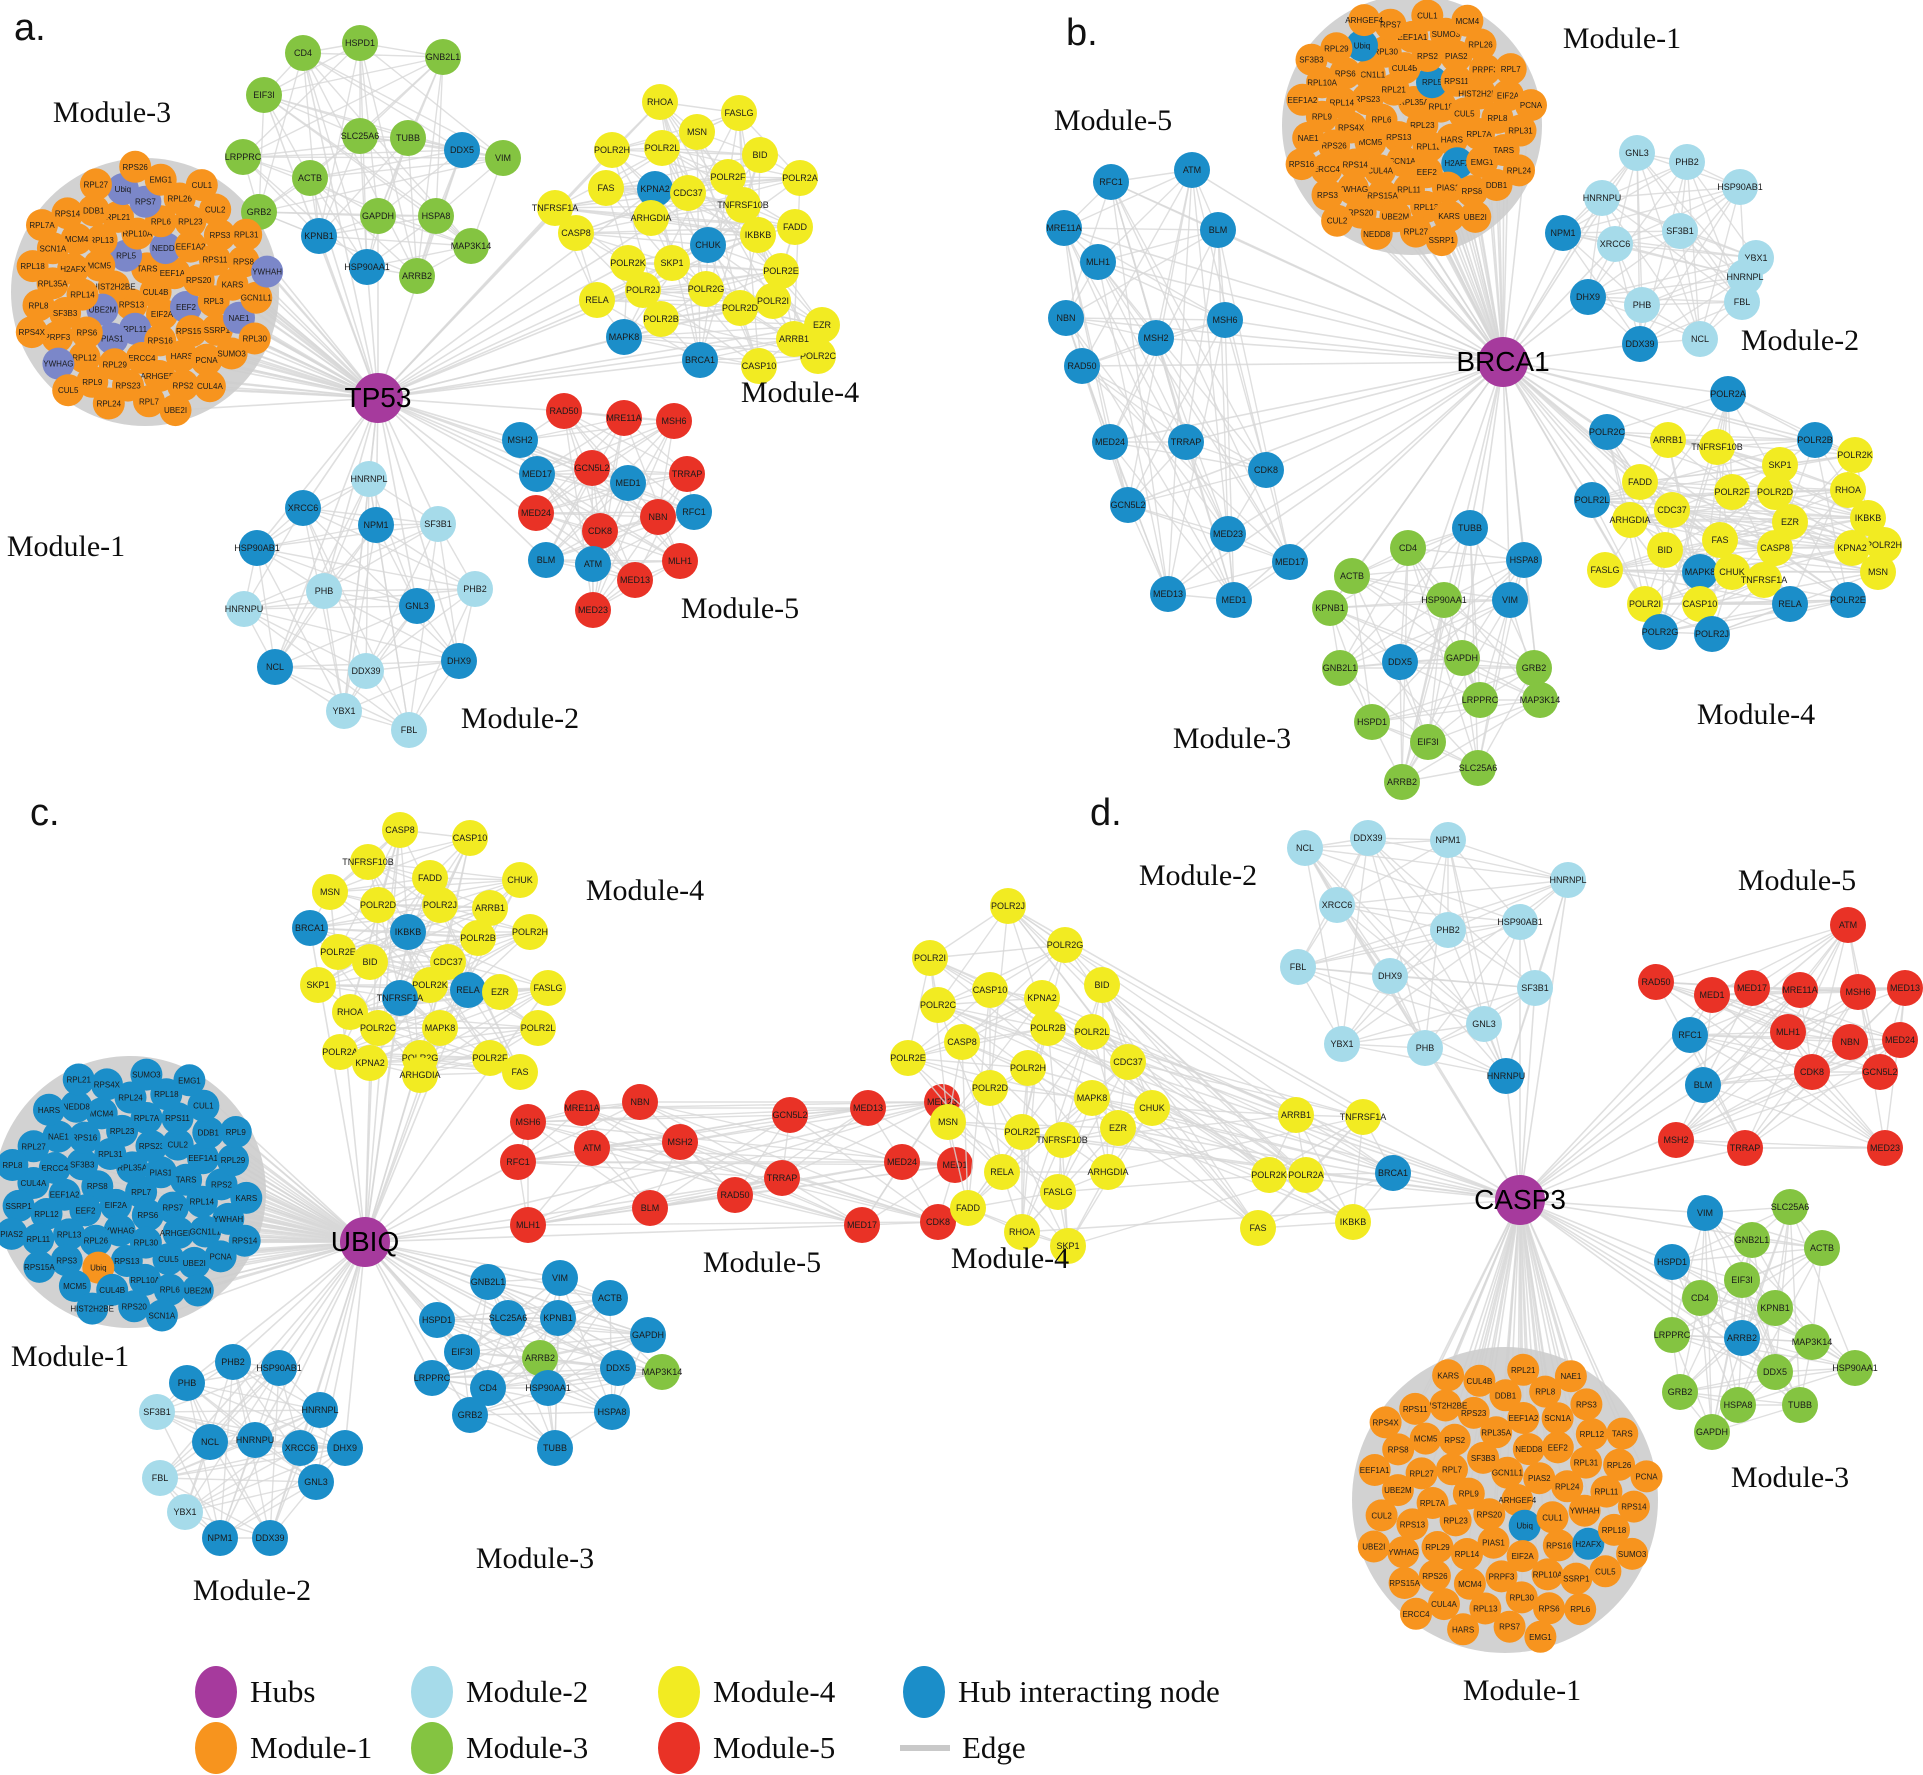 This screenshot has width=1923, height=1775. Describe the element at coordinates (1457, 163) in the screenshot. I see `node-H2AFX: H2AFX` at that location.